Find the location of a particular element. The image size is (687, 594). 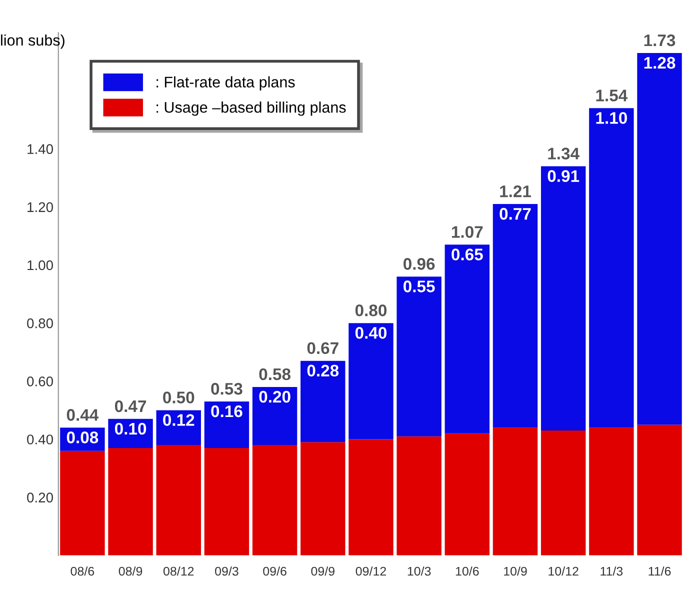

total-label: 0.96 is located at coordinates (419, 264).